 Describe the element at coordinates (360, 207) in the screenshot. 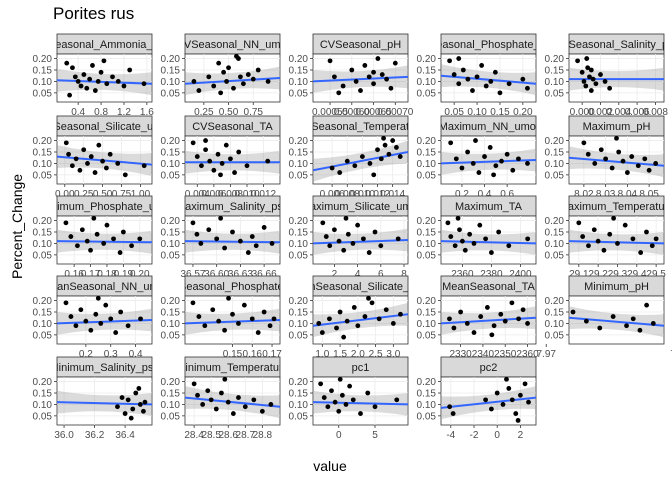

I see `facet-label: Maximum_Silicate_umol` at that location.